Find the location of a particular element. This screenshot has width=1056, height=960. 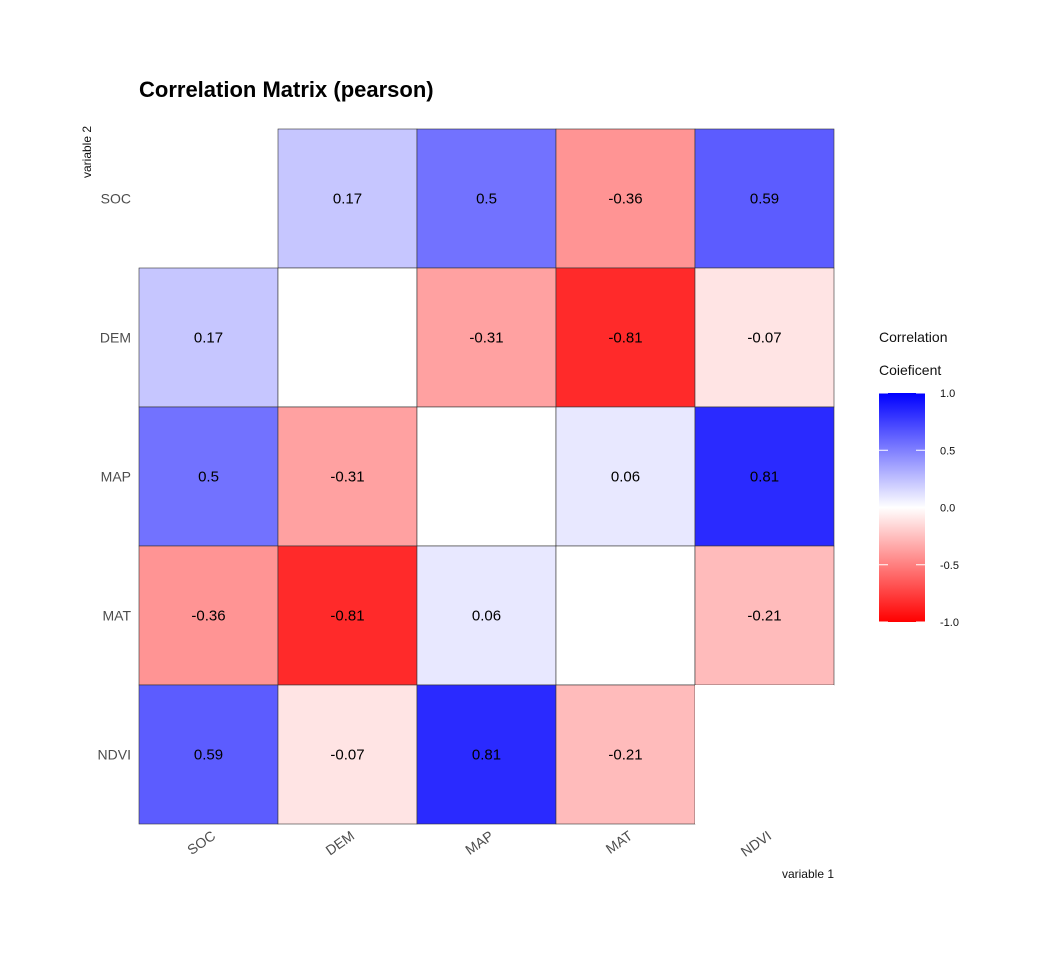

heatmap-cell-mat-soc is located at coordinates (208, 615).